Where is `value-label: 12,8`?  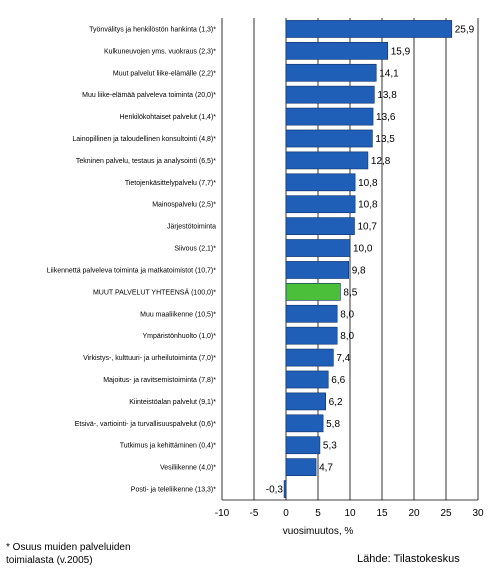
value-label: 12,8 is located at coordinates (381, 161).